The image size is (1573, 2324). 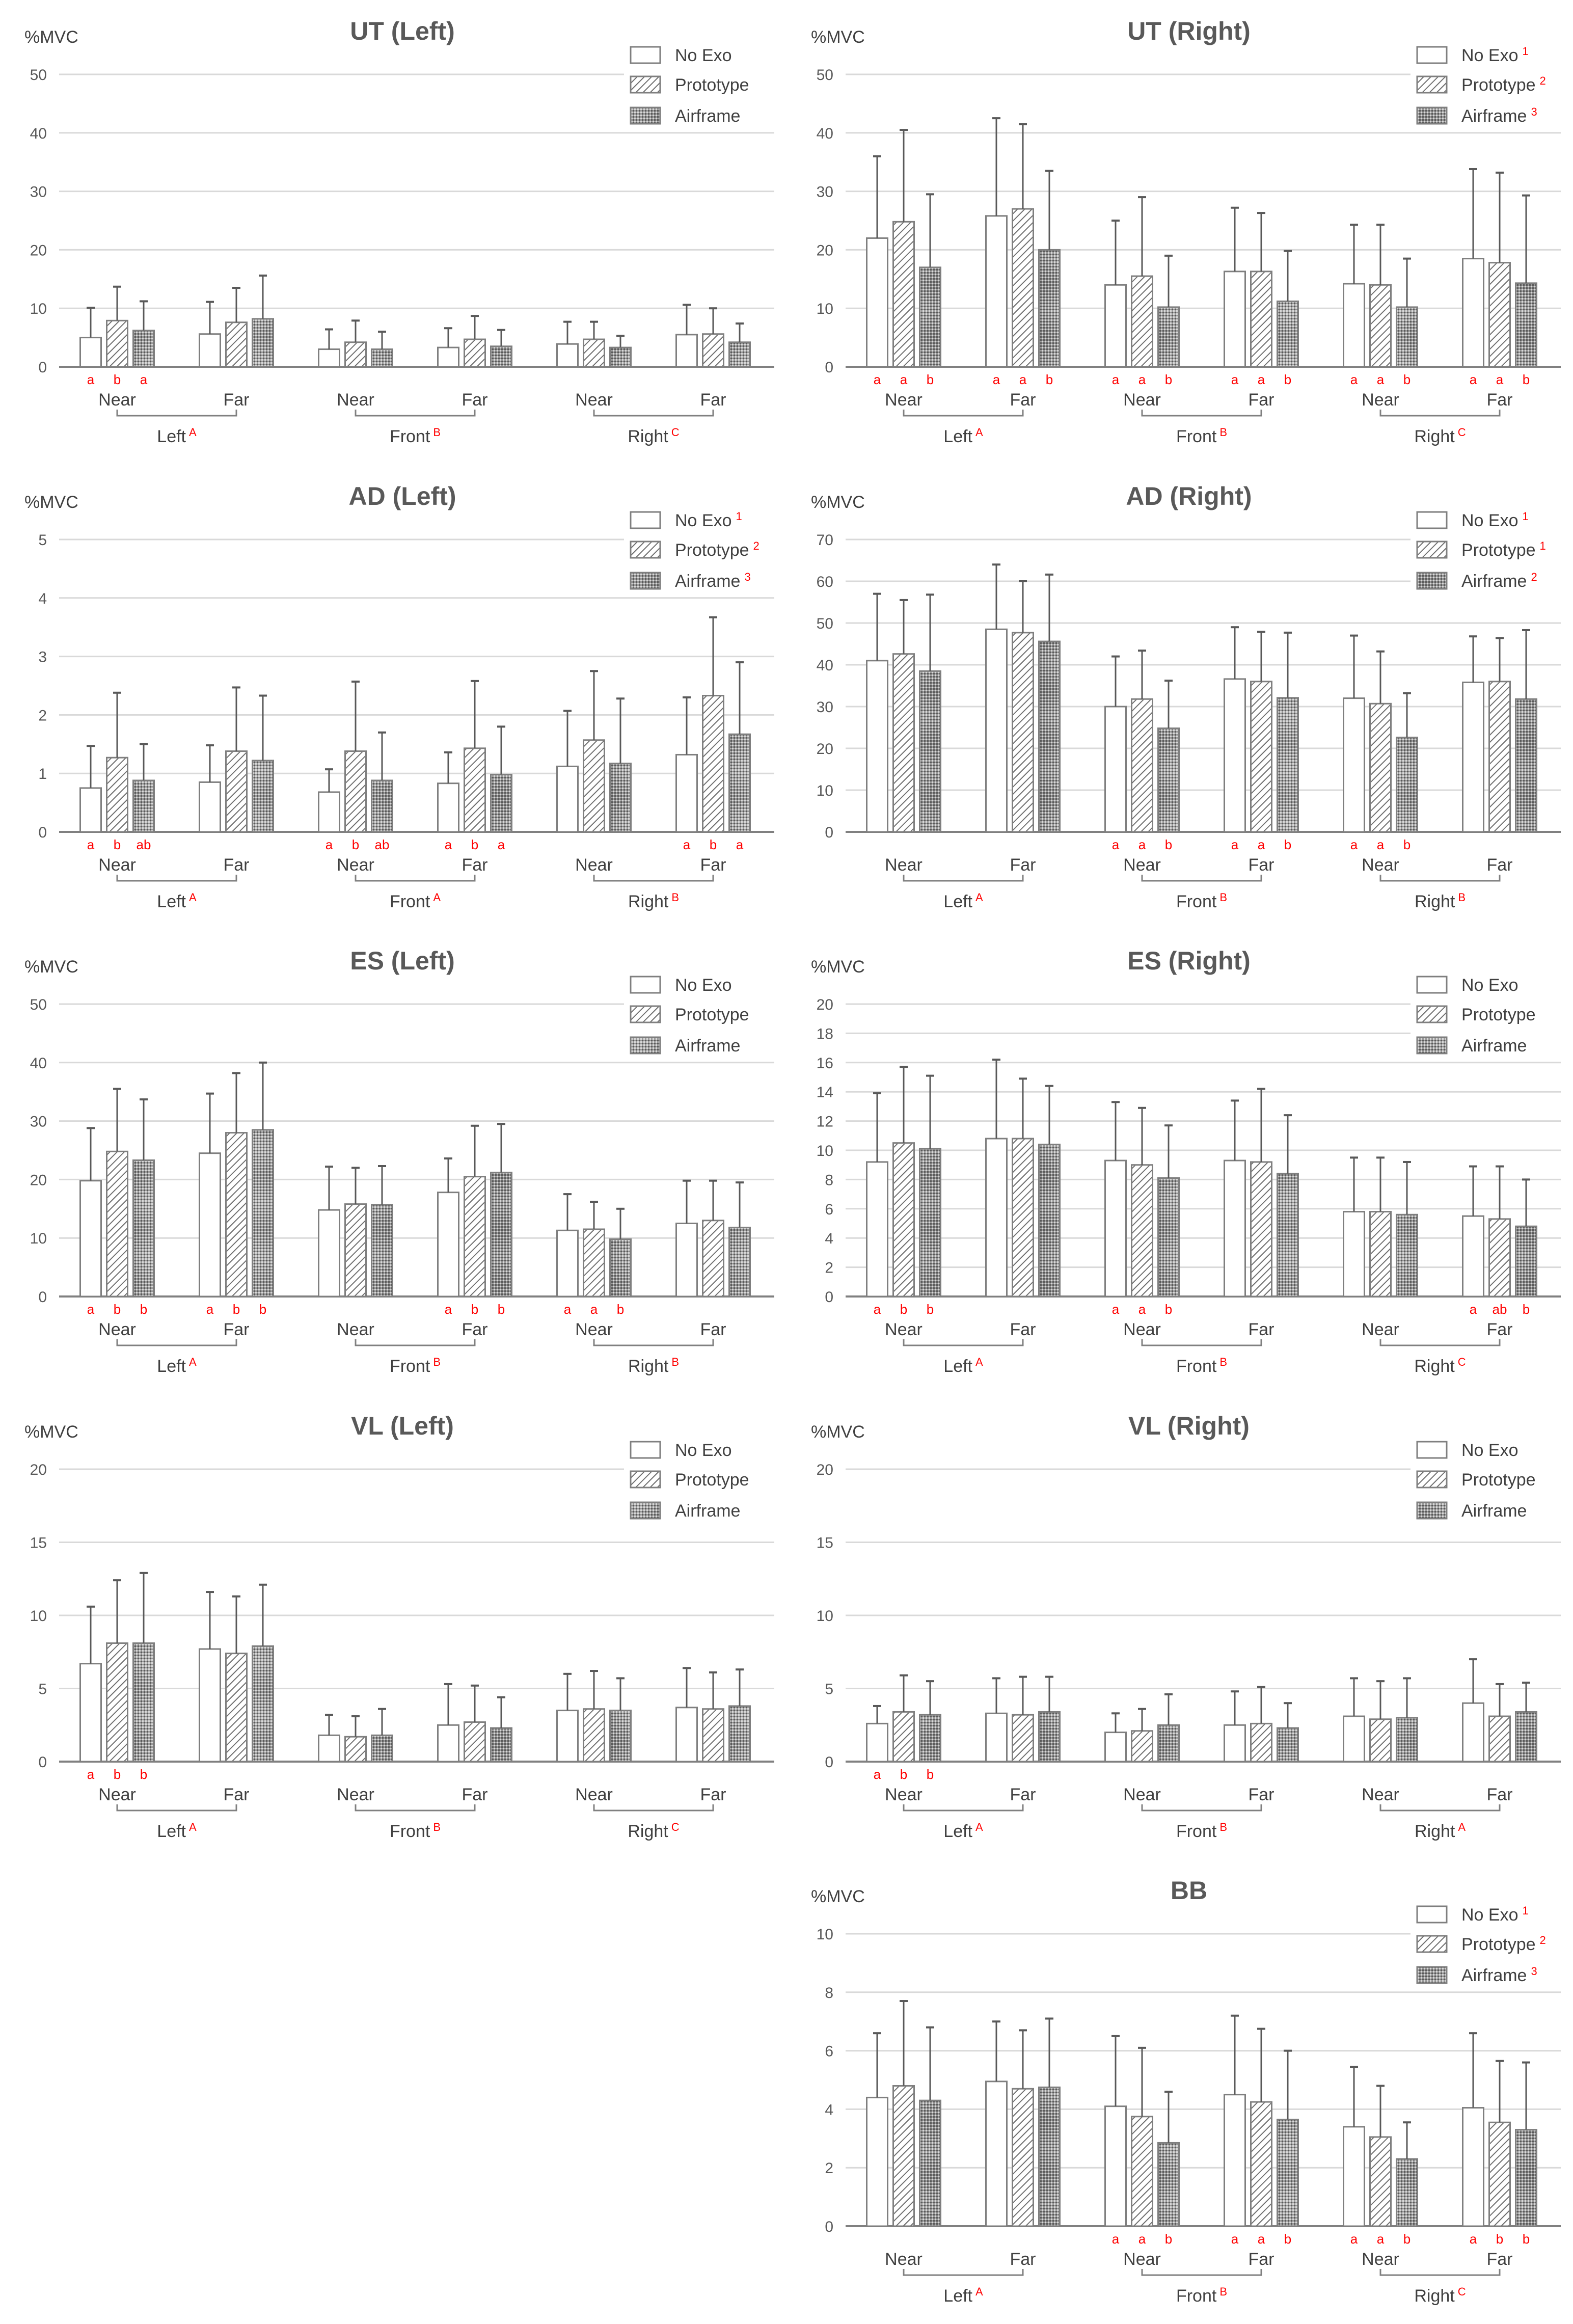 What do you see at coordinates (403, 1426) in the screenshot?
I see `chart-title: VL (Left)` at bounding box center [403, 1426].